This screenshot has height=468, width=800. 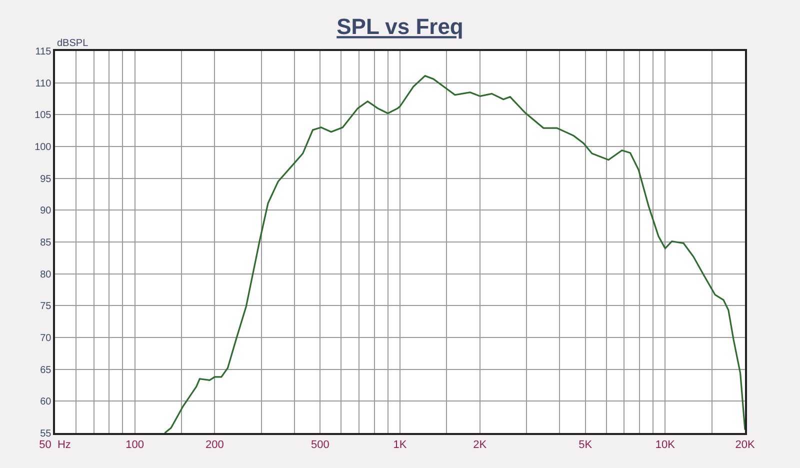 I want to click on y-tick-label: 115, so click(x=43, y=52).